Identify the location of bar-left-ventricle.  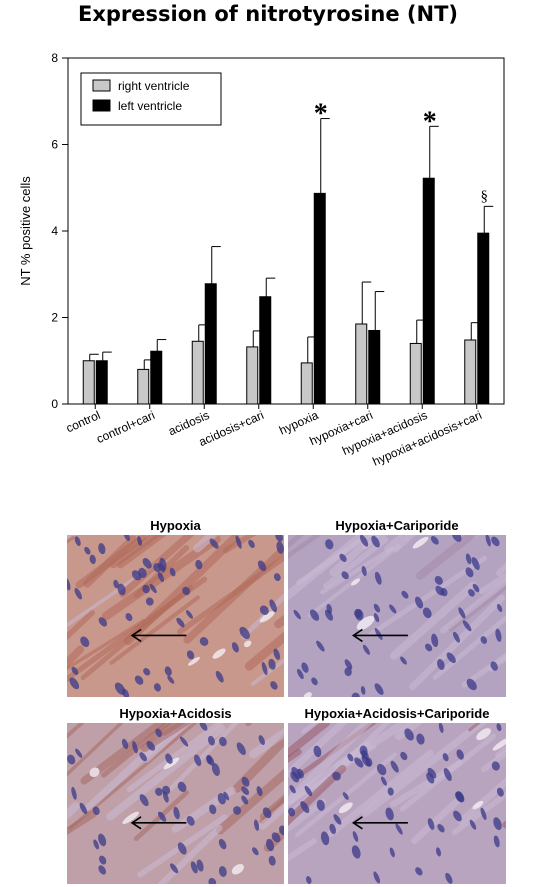
(210, 344).